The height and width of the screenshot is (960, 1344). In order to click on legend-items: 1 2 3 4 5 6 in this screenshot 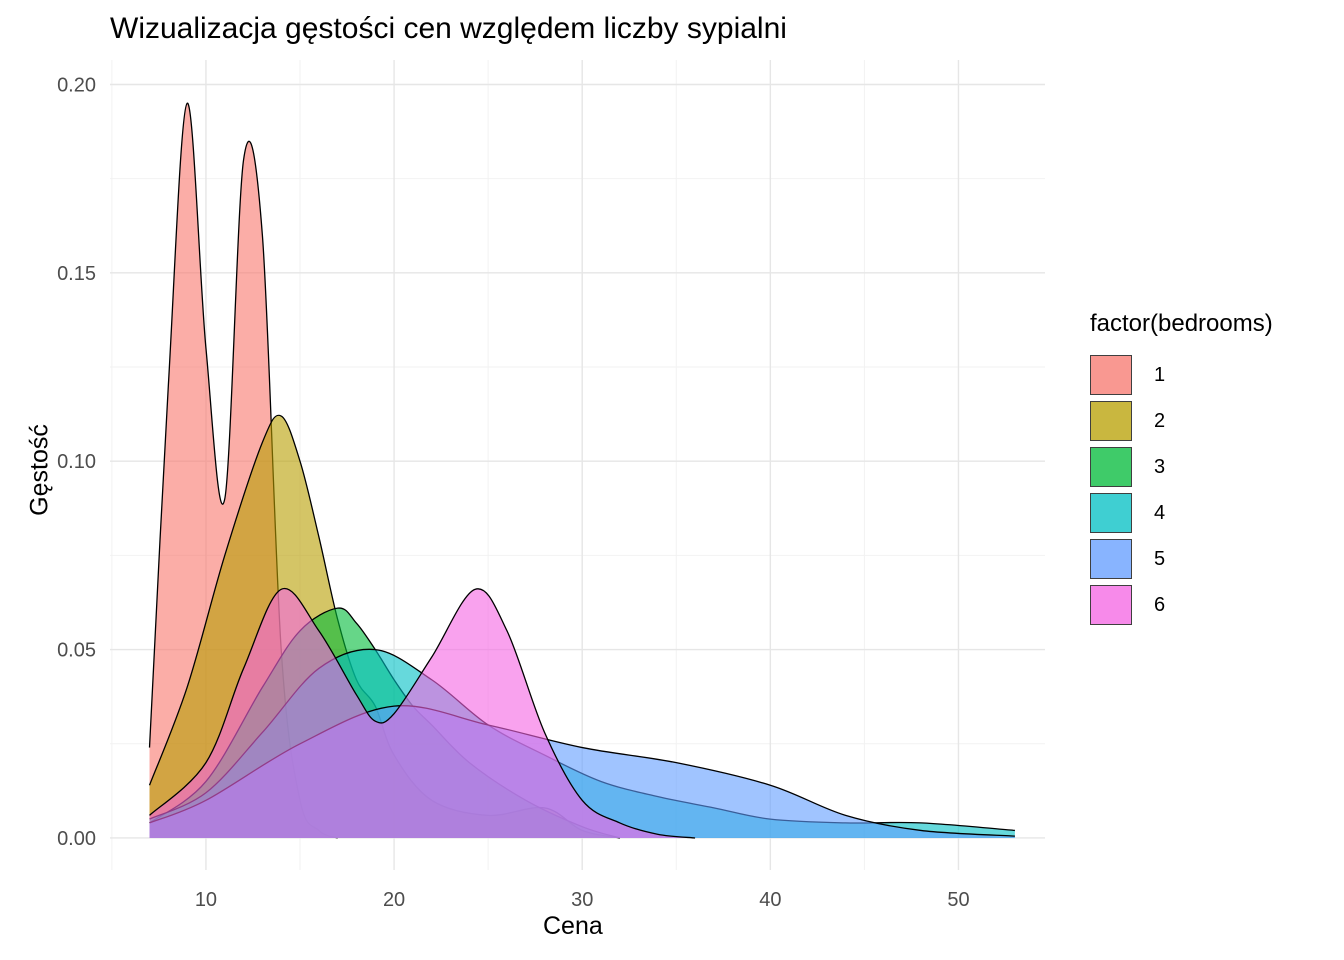, I will do `click(1181, 490)`.